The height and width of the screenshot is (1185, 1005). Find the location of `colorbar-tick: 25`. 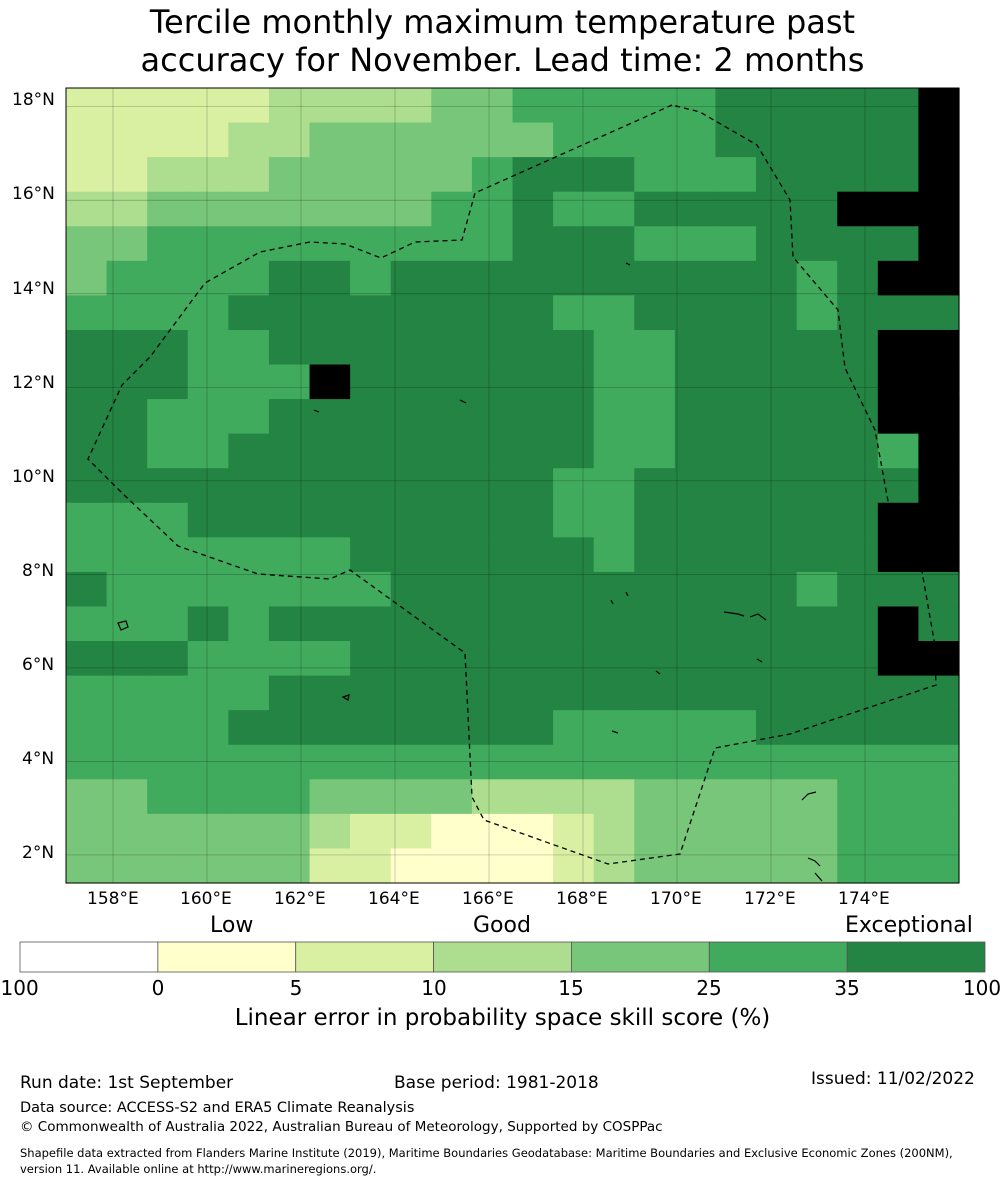

colorbar-tick: 25 is located at coordinates (709, 988).